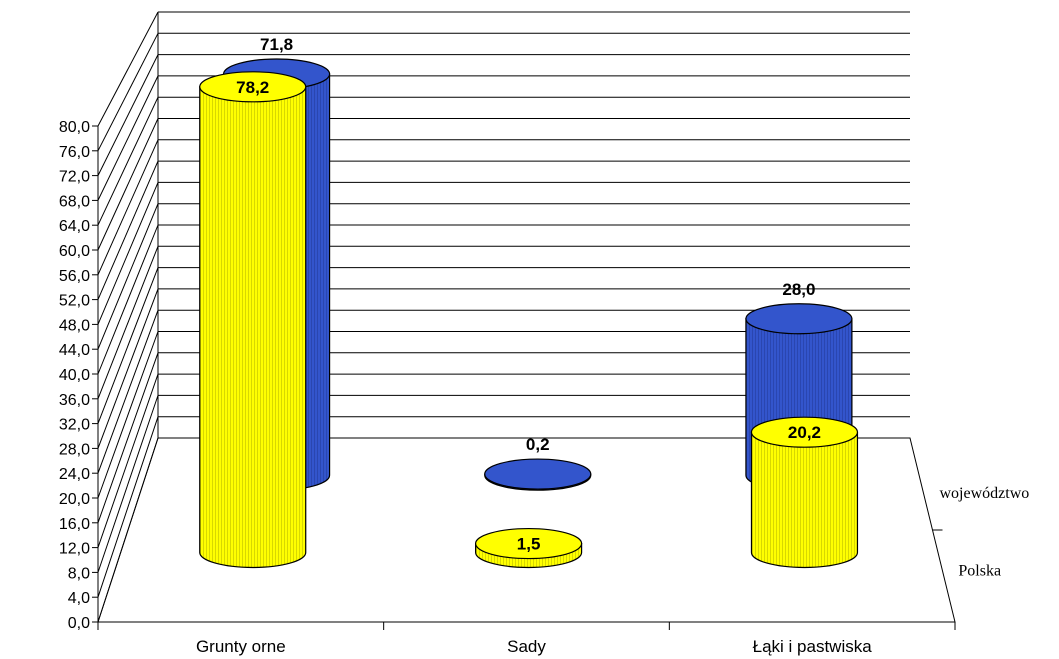  Describe the element at coordinates (526, 646) in the screenshot. I see `category-label: Sady` at that location.